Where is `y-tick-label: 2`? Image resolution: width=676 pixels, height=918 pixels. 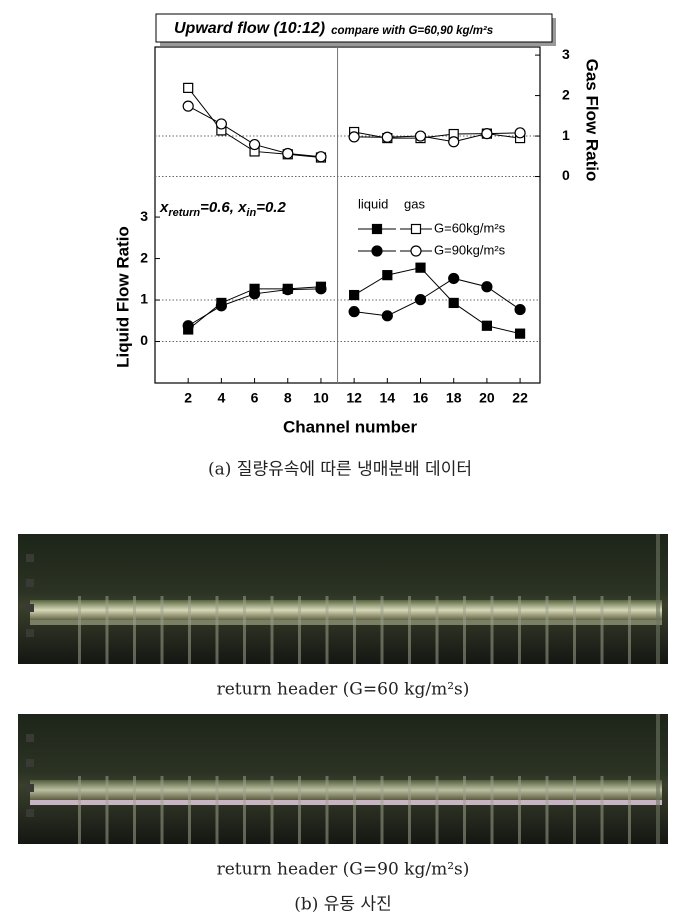 y-tick-label: 2 is located at coordinates (144, 257).